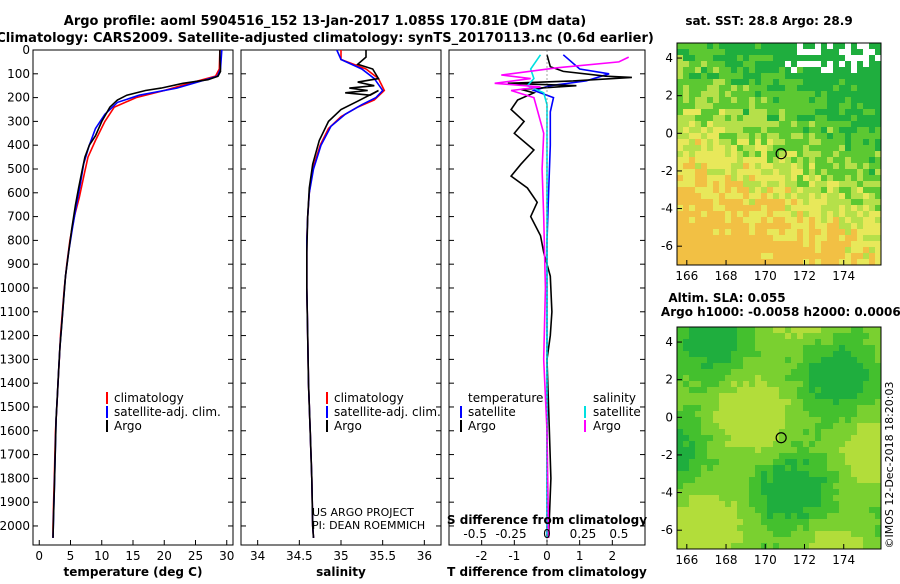 This screenshot has height=584, width=900. What do you see at coordinates (667, 455) in the screenshot?
I see `y-tick-label: -2` at bounding box center [667, 455].